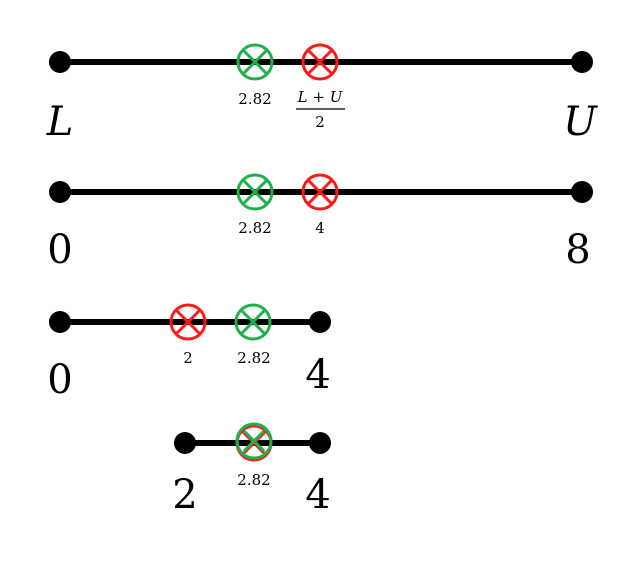 The height and width of the screenshot is (567, 640). What do you see at coordinates (255, 62) in the screenshot?
I see `row-1-green-marker-icon` at bounding box center [255, 62].